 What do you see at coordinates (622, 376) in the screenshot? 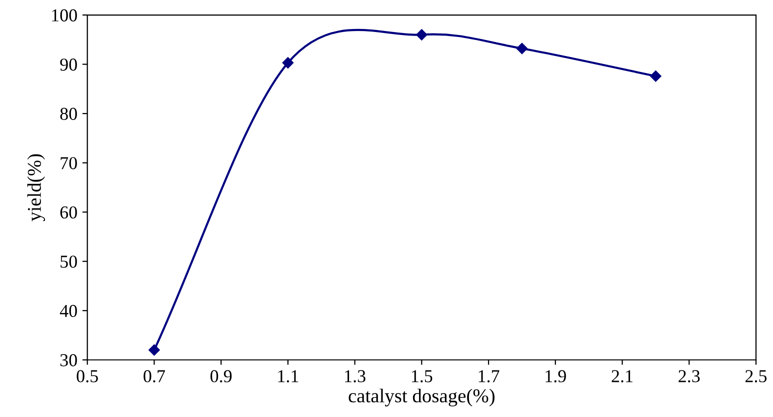
I see `x-tick-label: 2.1` at bounding box center [622, 376].